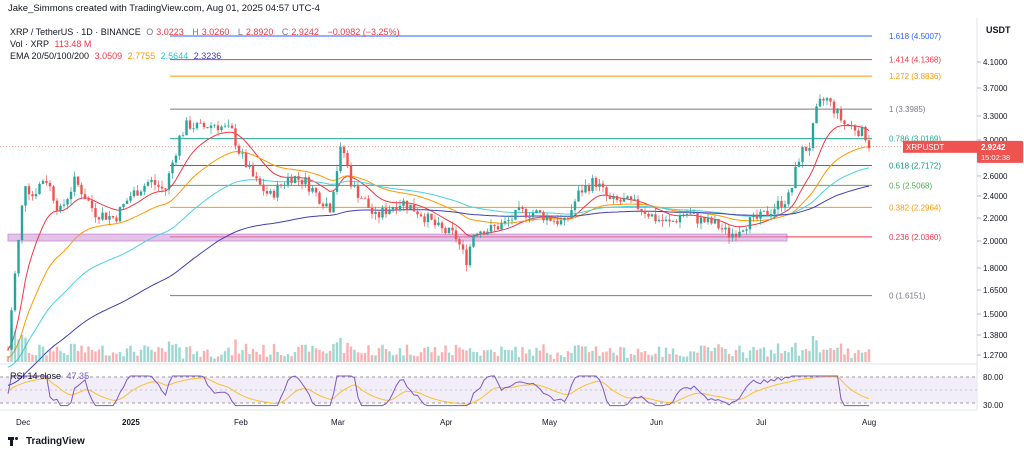 The width and height of the screenshot is (1024, 454). What do you see at coordinates (915, 76) in the screenshot?
I see `fib-level-label: 1.272 (3.8836)` at bounding box center [915, 76].